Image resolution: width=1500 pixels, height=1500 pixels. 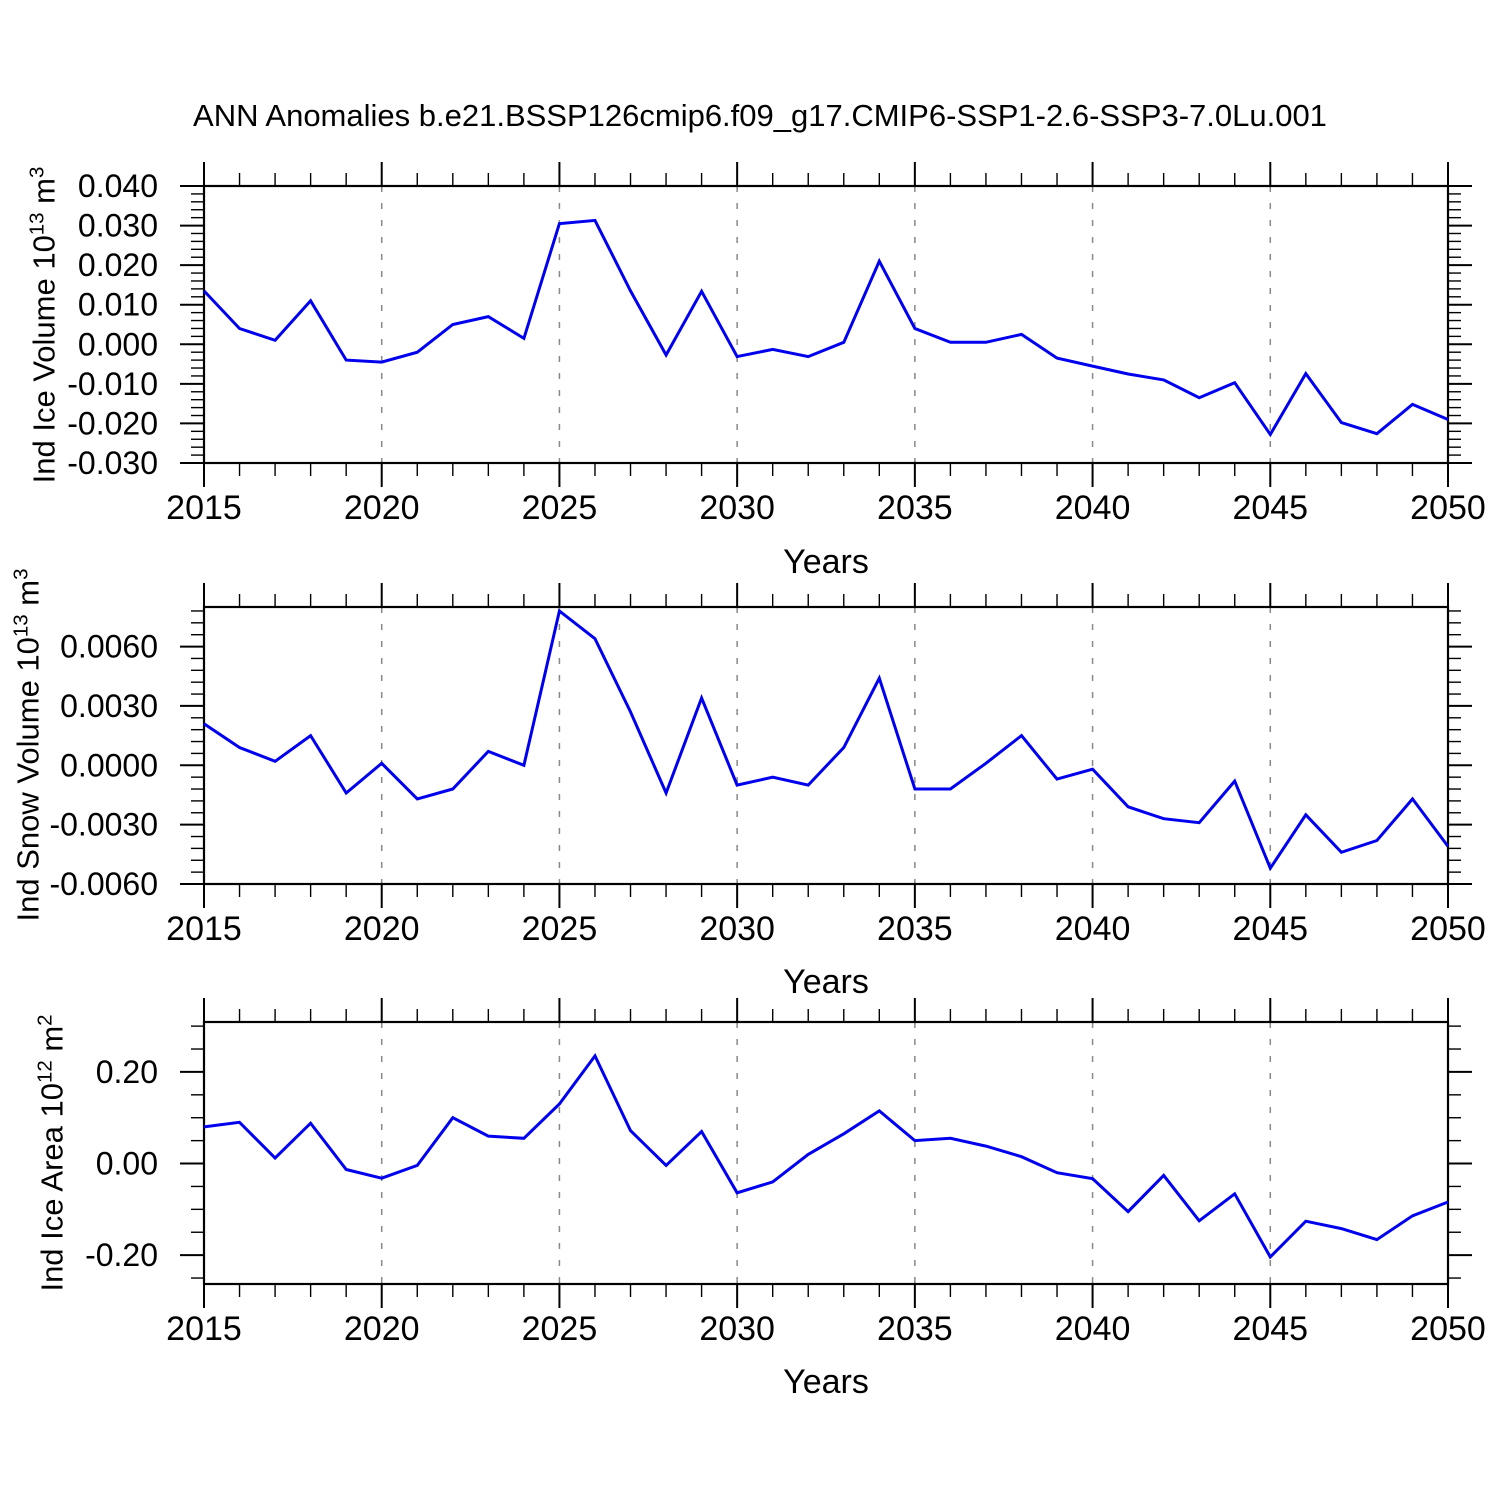 What do you see at coordinates (28, 779) in the screenshot?
I see `y-axis-title-text: Ind Snow Volume 10` at bounding box center [28, 779].